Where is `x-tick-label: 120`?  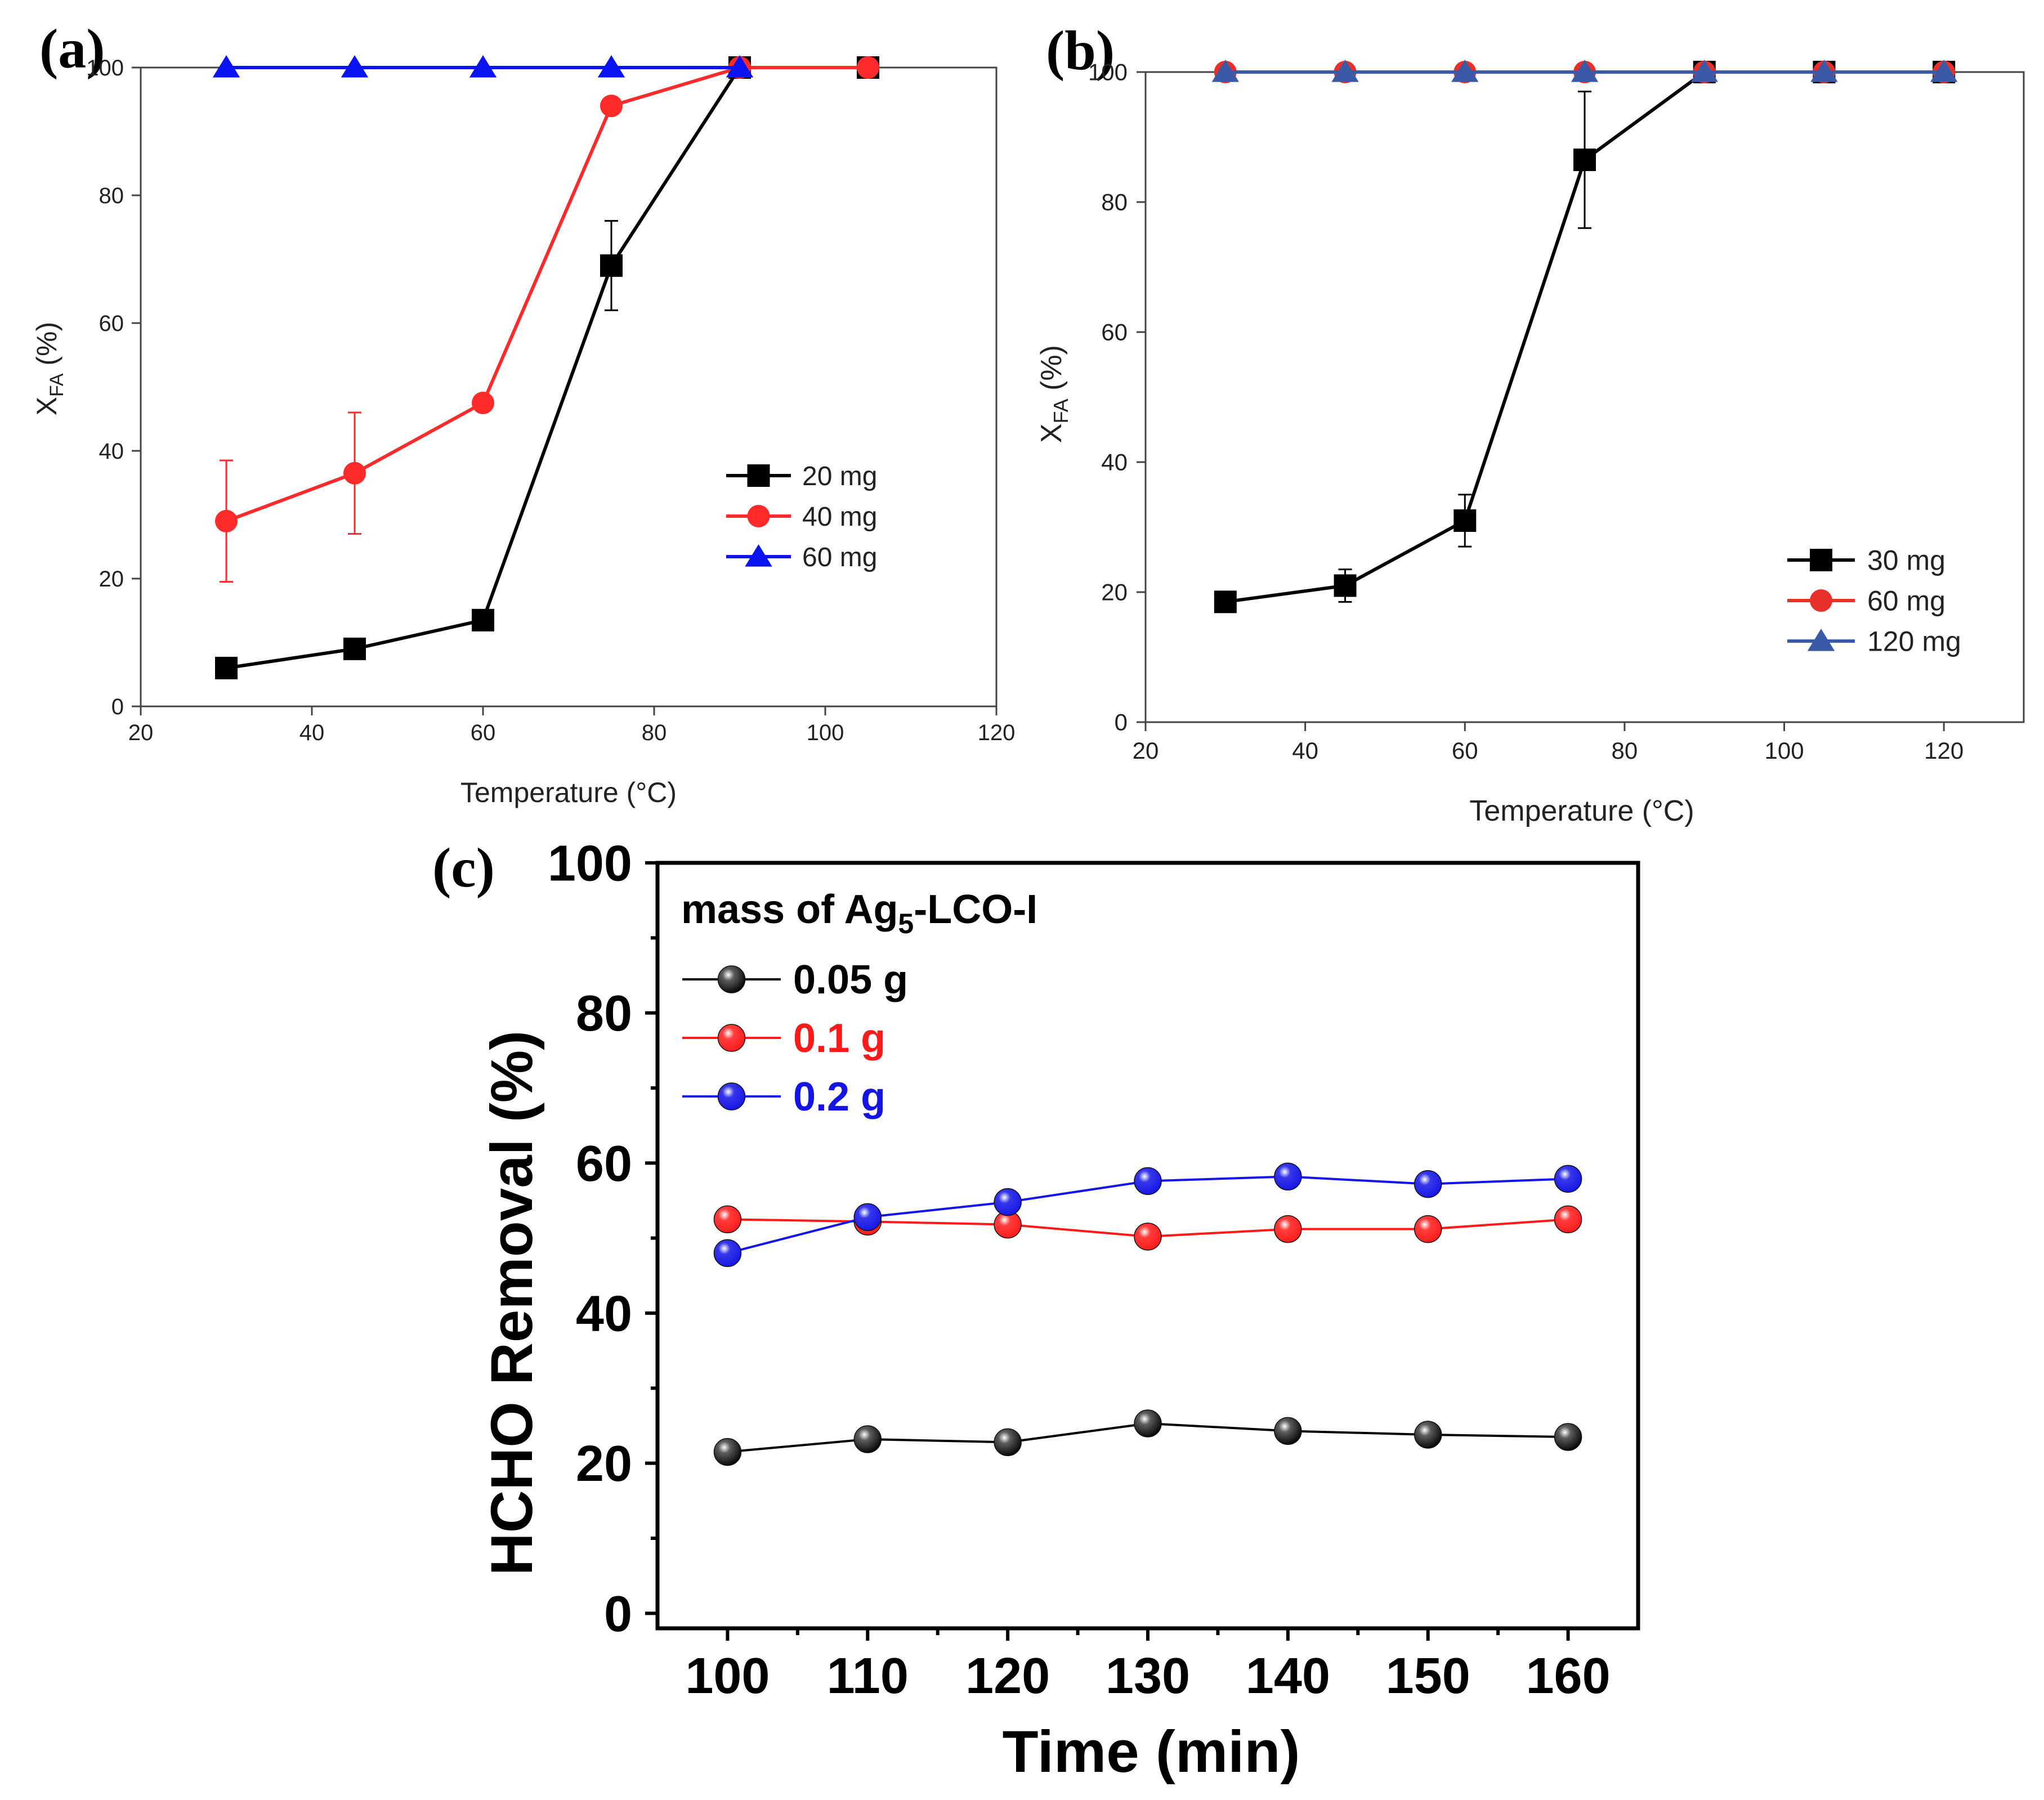 x-tick-label: 120 is located at coordinates (1944, 750).